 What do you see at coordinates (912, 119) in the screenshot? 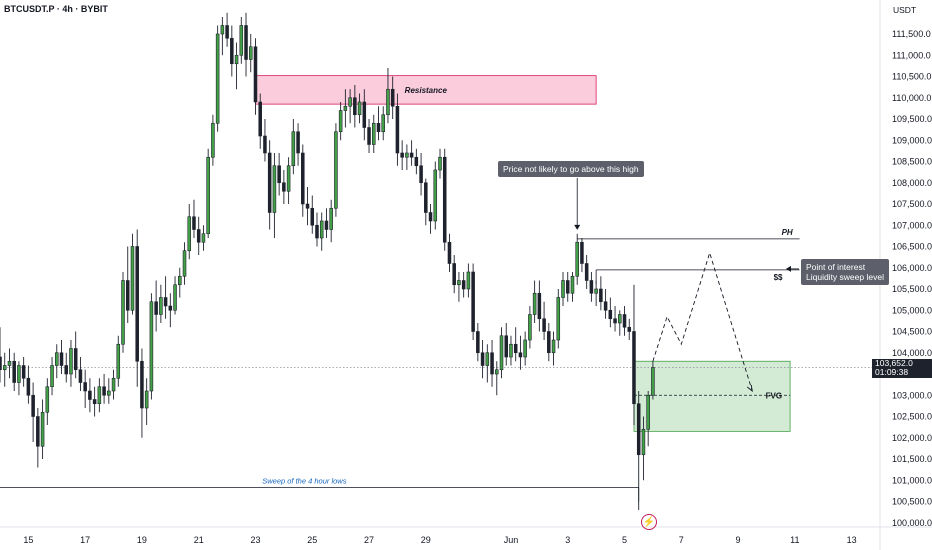
I see `y-tick-label: 109,500.0` at bounding box center [912, 119].